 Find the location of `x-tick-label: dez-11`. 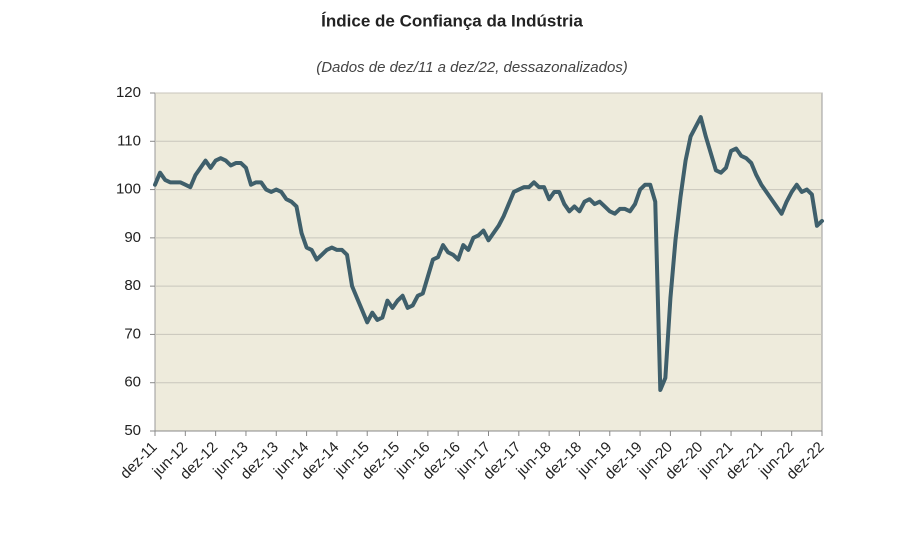

x-tick-label: dez-11 is located at coordinates (139, 461).